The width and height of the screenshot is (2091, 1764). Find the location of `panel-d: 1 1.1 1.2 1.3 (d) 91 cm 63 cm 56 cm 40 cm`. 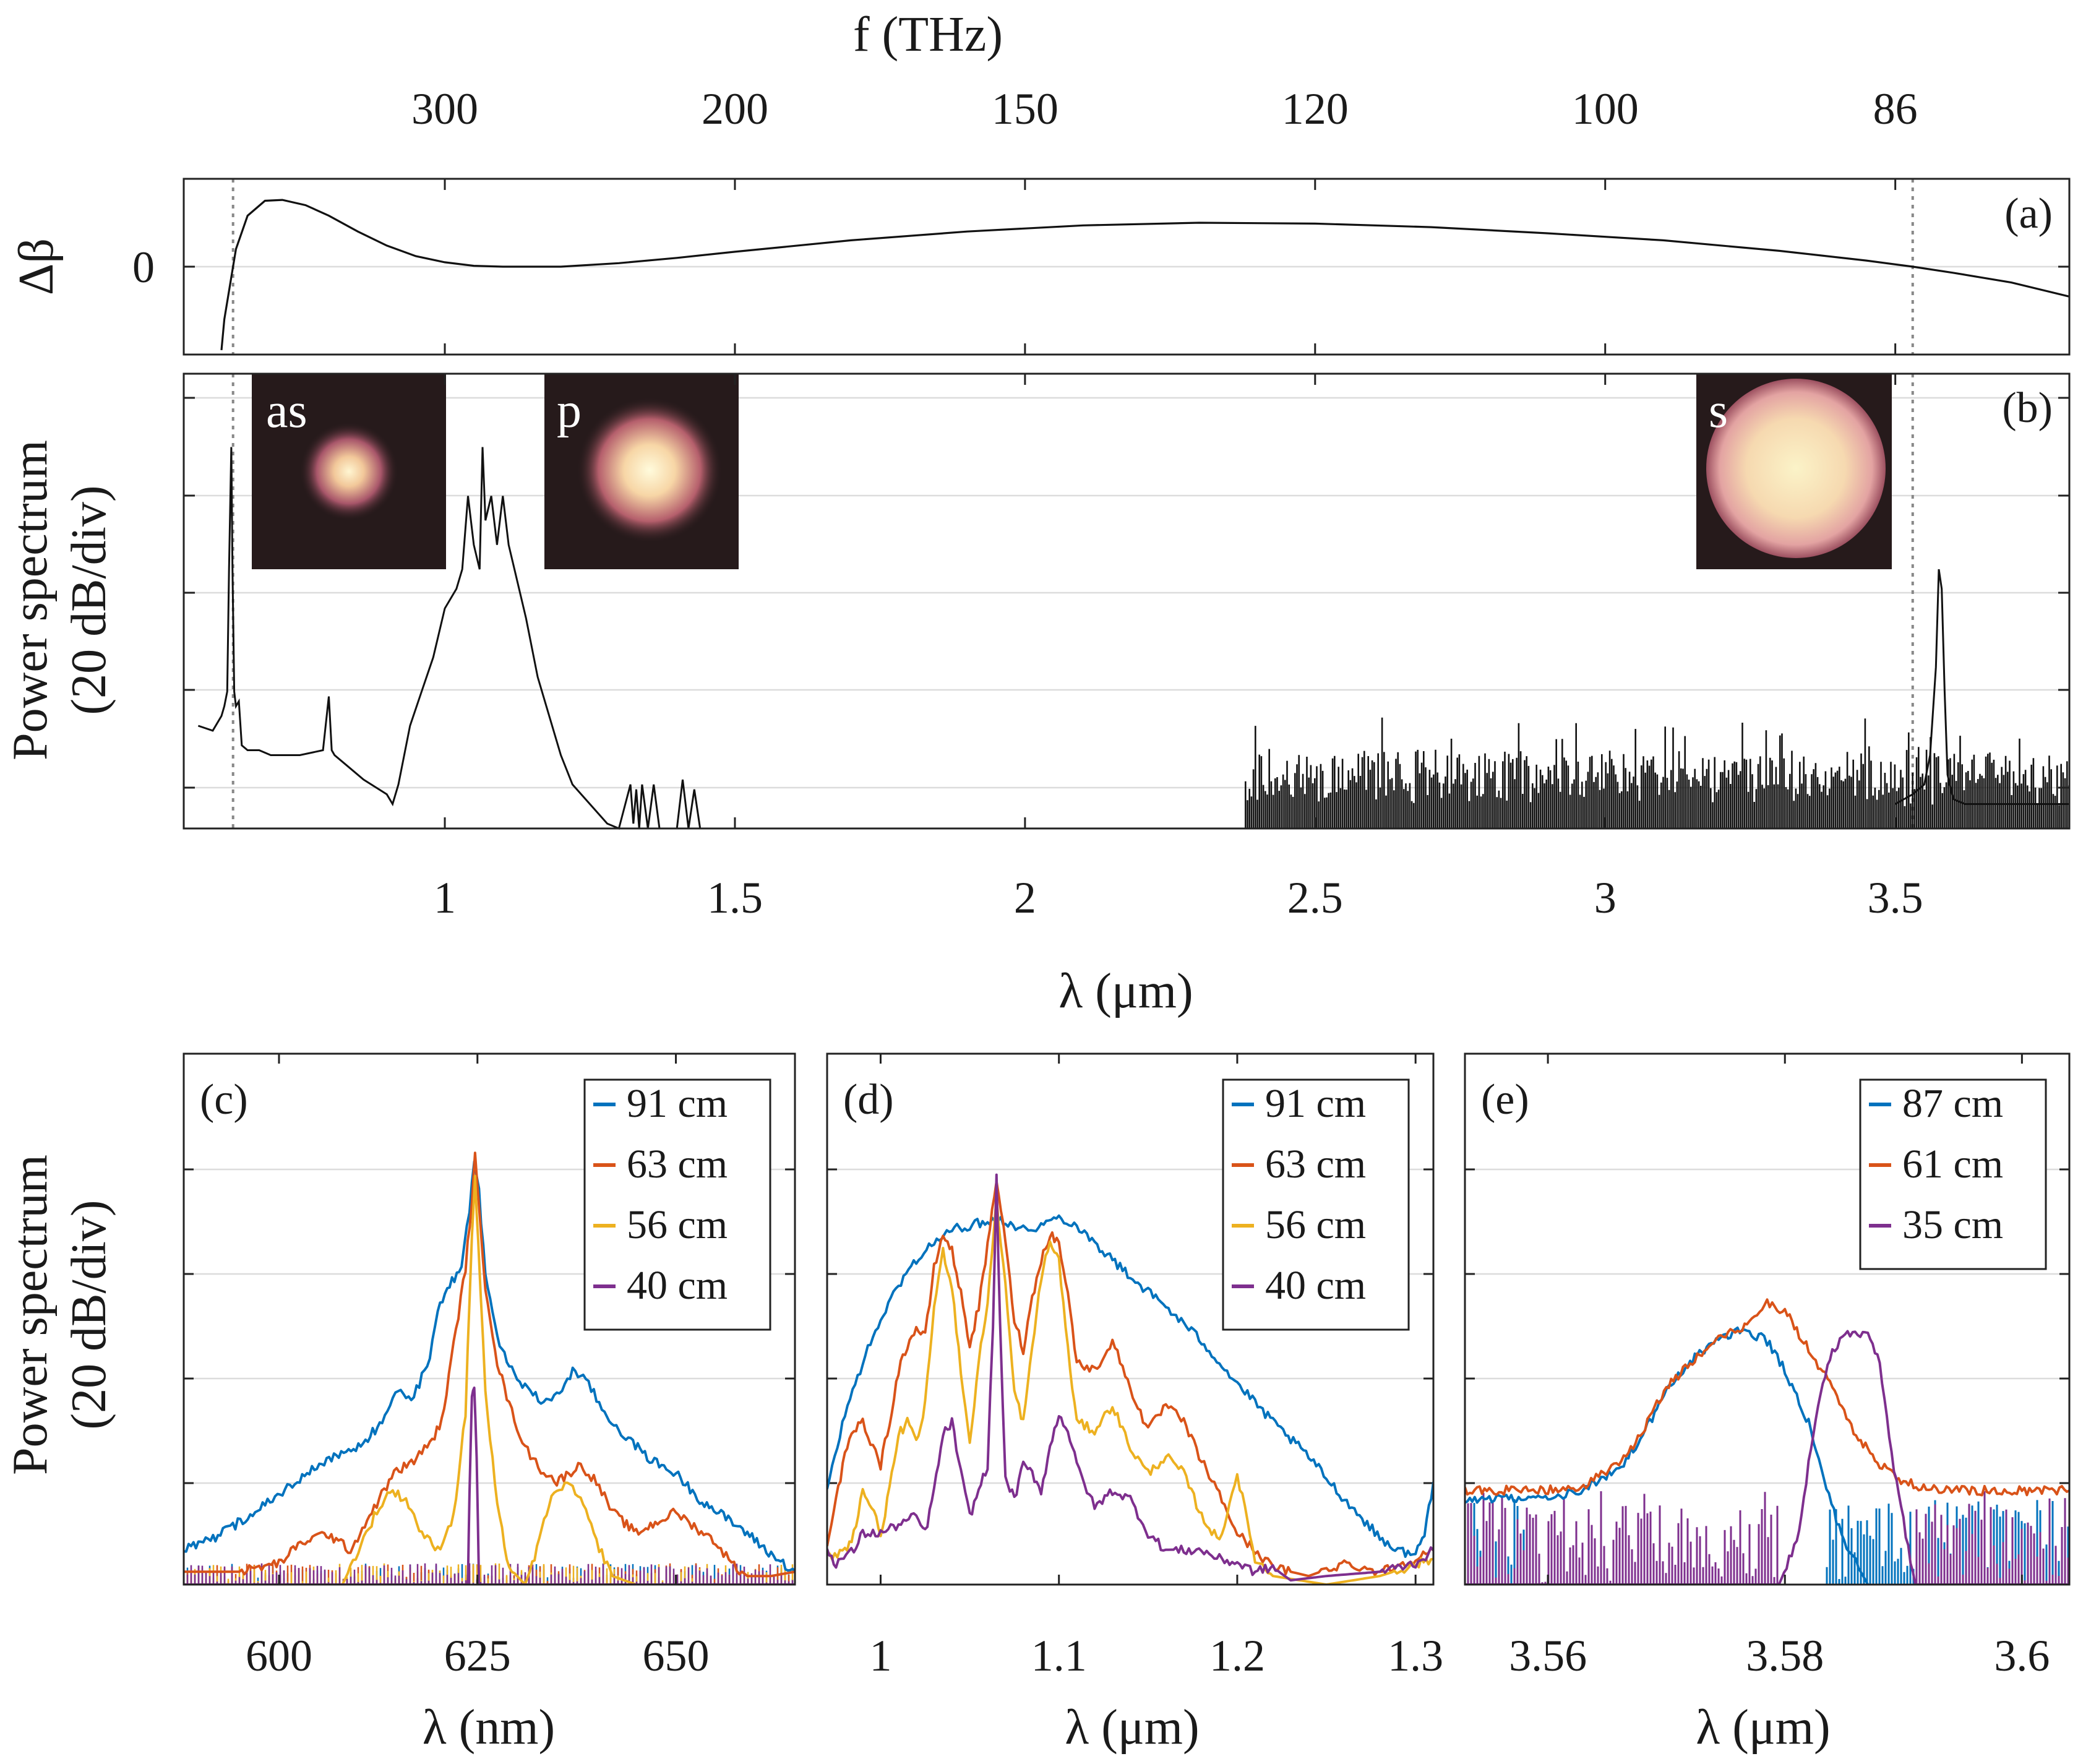

panel-d: 1 1.1 1.2 1.3 (d) 91 cm 63 cm 56 cm 40 cm is located at coordinates (1134, 1366).